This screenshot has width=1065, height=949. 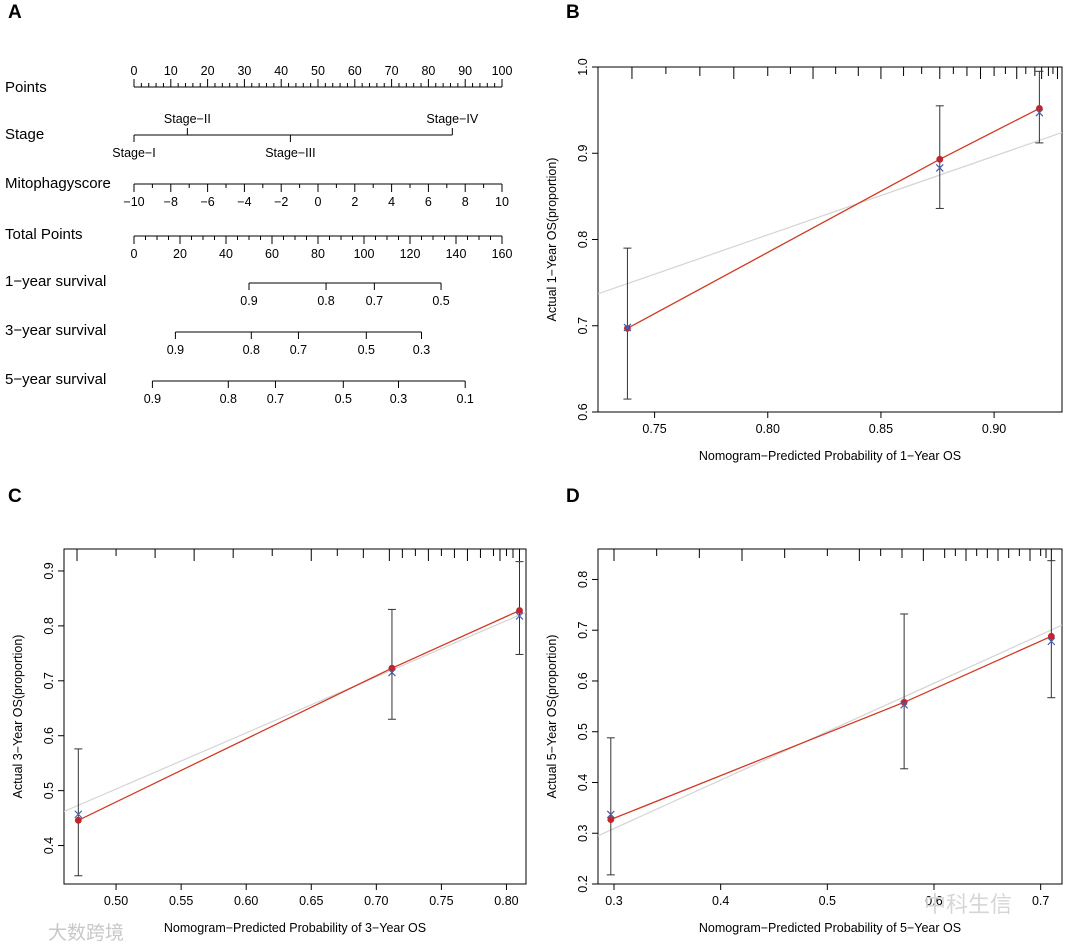 I want to click on watermark-left: 大数跨境, so click(x=86, y=933).